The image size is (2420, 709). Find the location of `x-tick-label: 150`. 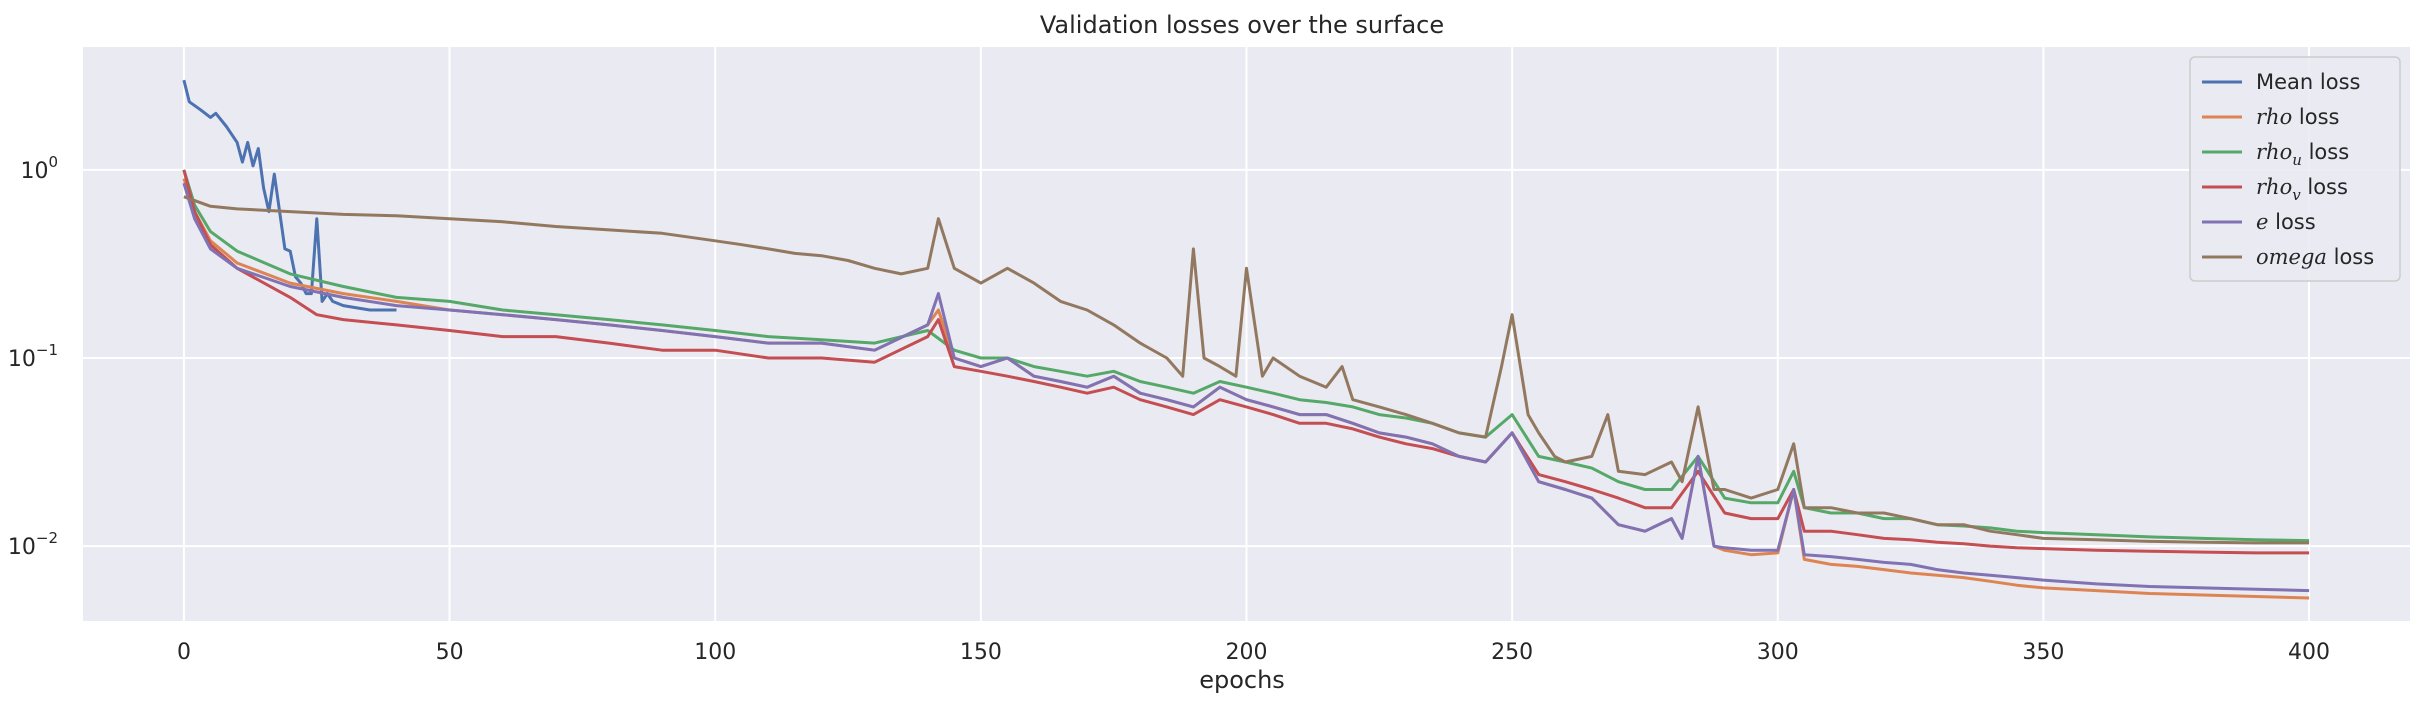

x-tick-label: 150 is located at coordinates (981, 652).